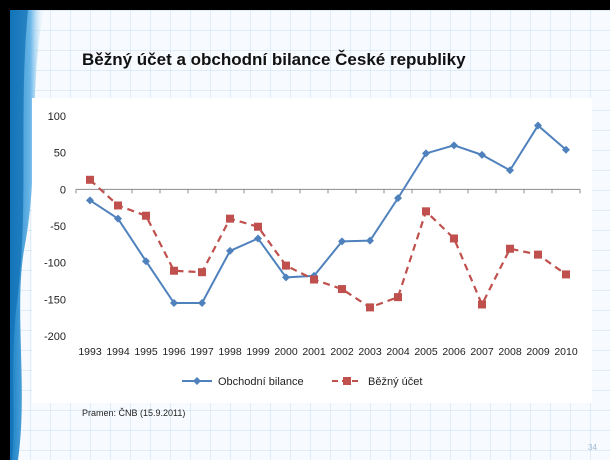 This screenshot has height=460, width=610. Describe the element at coordinates (538, 352) in the screenshot. I see `x-tick-label: 2009` at that location.